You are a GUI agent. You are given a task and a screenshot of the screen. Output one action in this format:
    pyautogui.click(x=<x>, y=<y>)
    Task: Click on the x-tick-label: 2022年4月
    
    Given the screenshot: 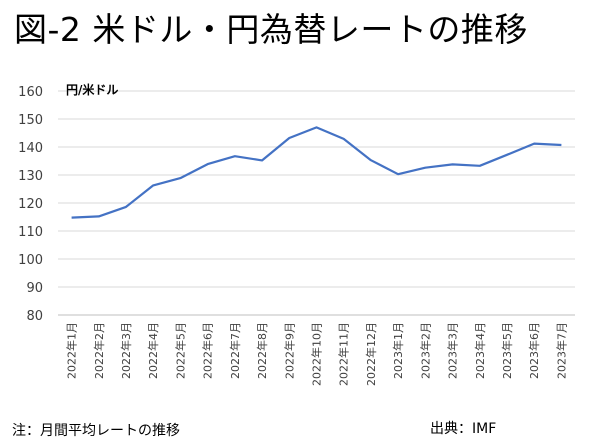 What is the action you would take?
    pyautogui.click(x=153, y=350)
    